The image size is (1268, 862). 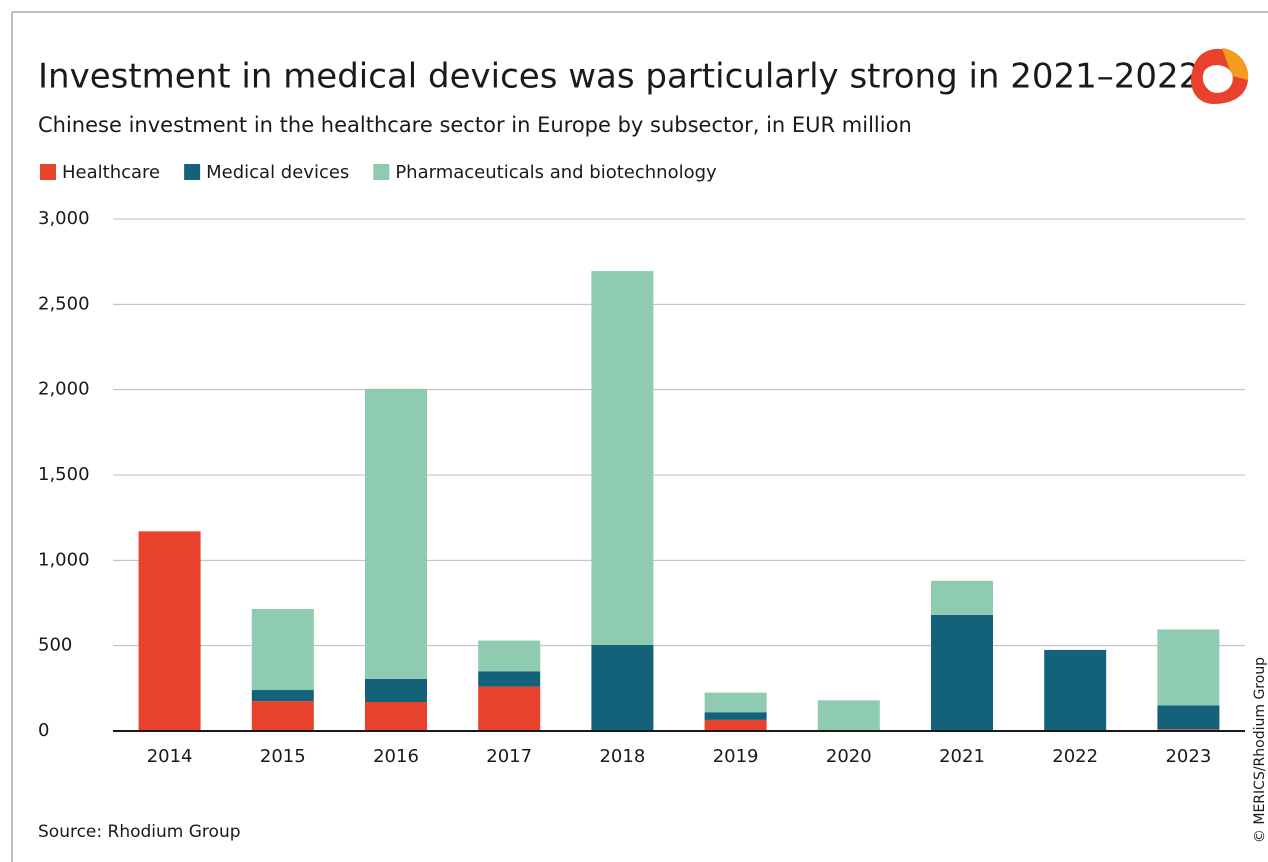 What do you see at coordinates (64, 218) in the screenshot?
I see `y-tick-label: 3,000` at bounding box center [64, 218].